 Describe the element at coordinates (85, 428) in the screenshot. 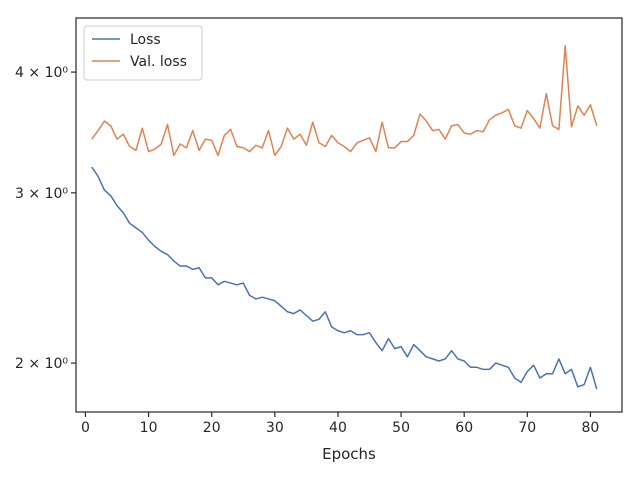

I see `x-tick-label: 0` at that location.